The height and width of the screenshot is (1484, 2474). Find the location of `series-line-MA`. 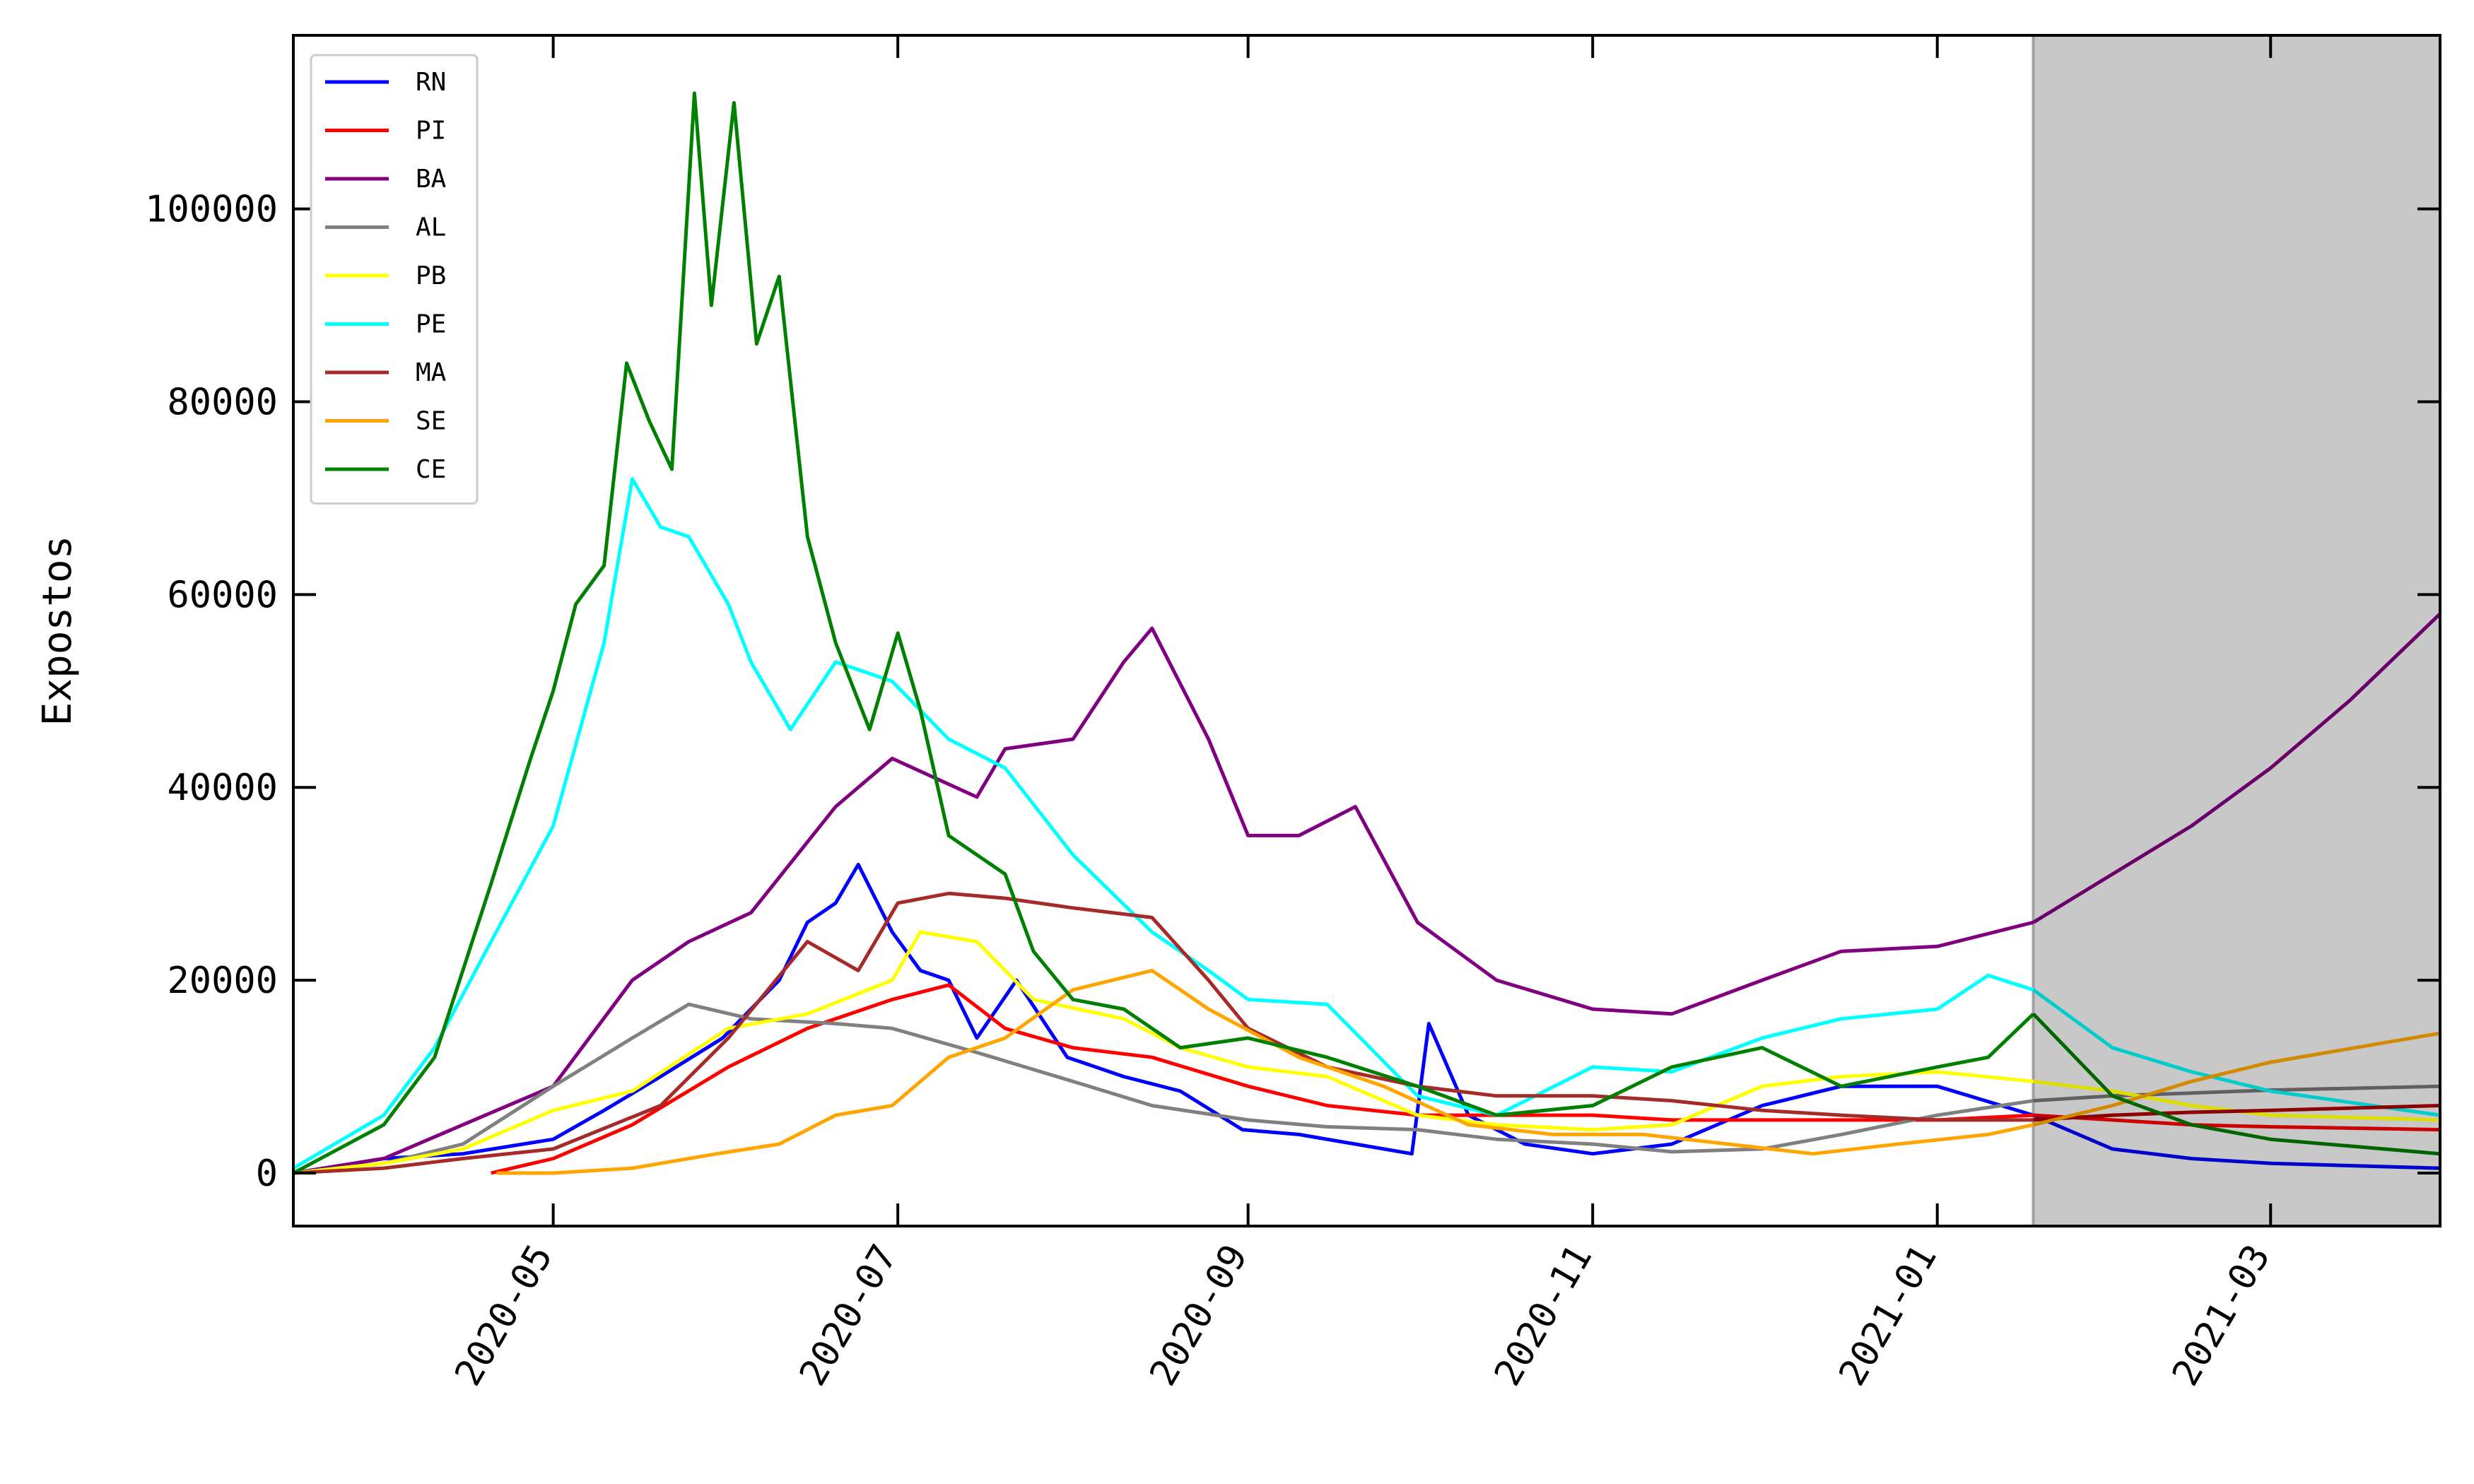

series-line-MA is located at coordinates (1163, 1033).